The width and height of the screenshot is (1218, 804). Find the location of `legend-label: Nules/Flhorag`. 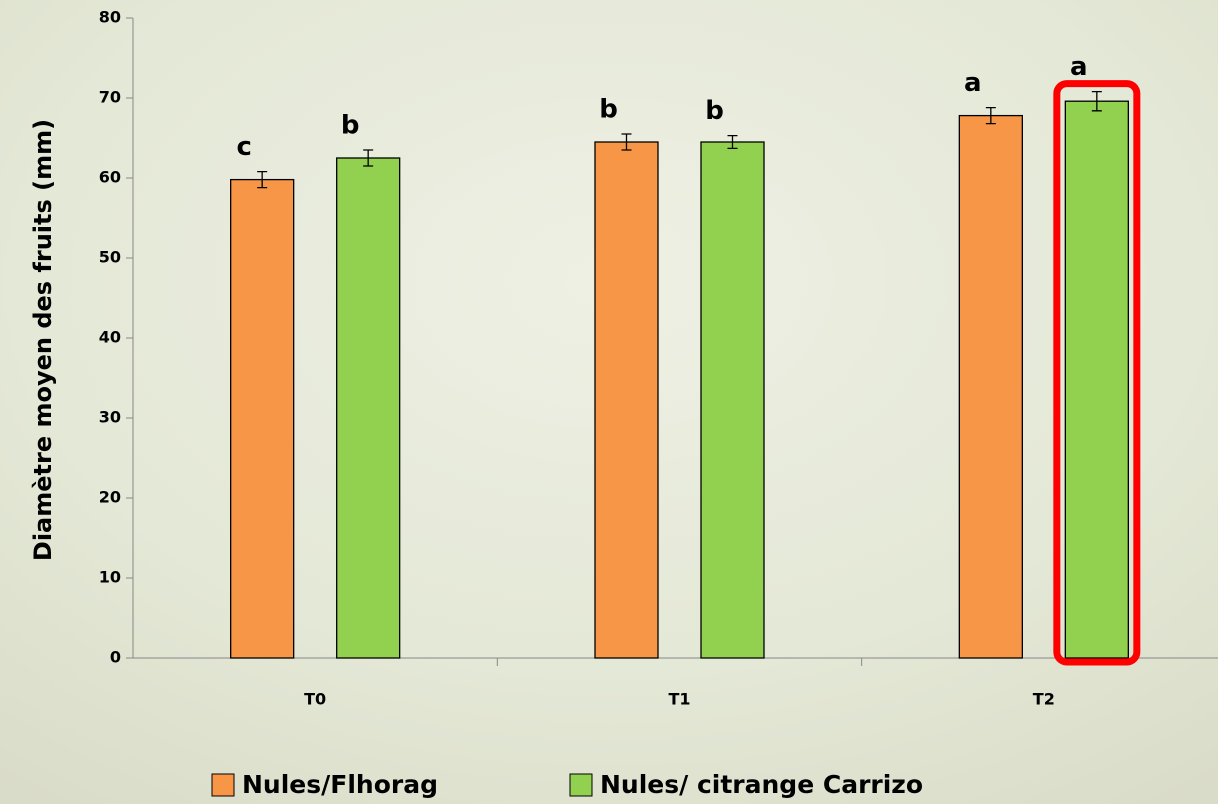

legend-label: Nules/Flhorag is located at coordinates (340, 784).